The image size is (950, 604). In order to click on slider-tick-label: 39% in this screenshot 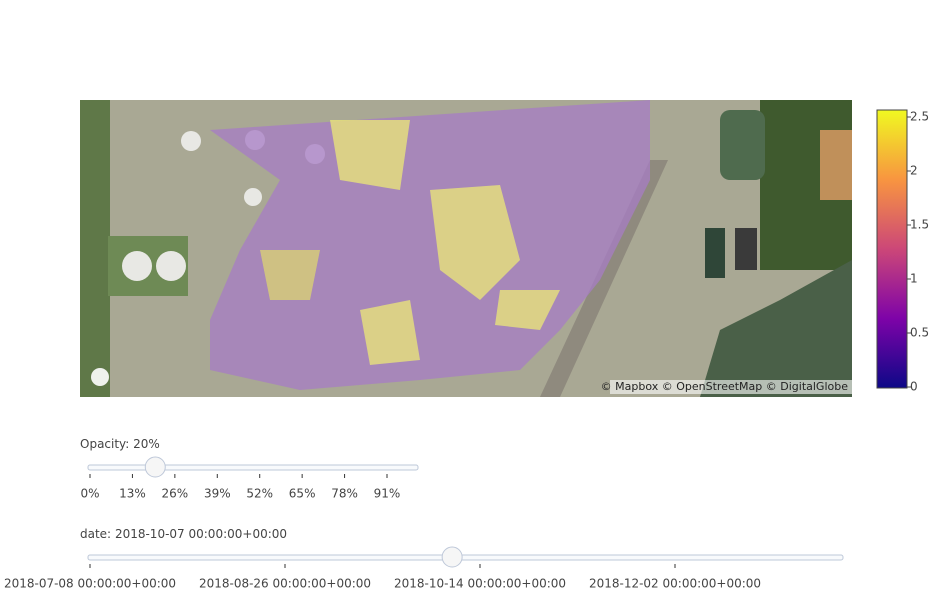, I will do `click(217, 494)`.